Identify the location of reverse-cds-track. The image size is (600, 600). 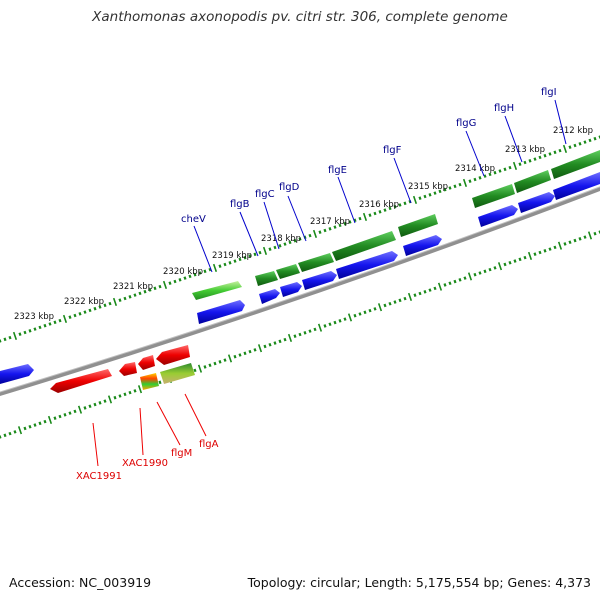
(167, 376).